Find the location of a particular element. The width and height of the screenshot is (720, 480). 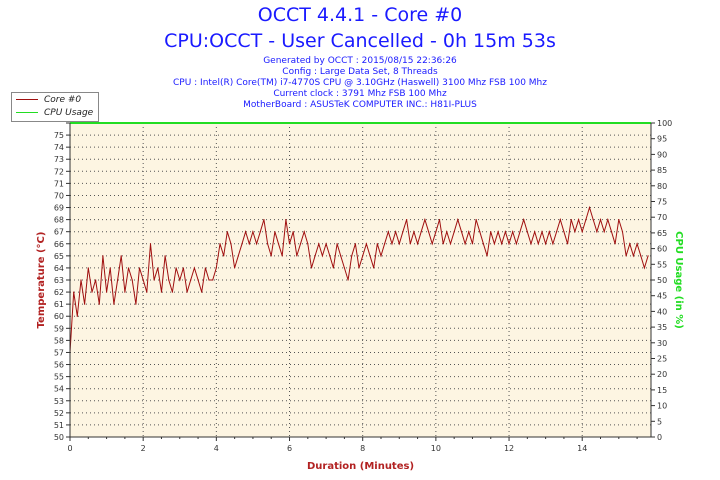

legend-label-core0: Core #0 is located at coordinates (63, 100).